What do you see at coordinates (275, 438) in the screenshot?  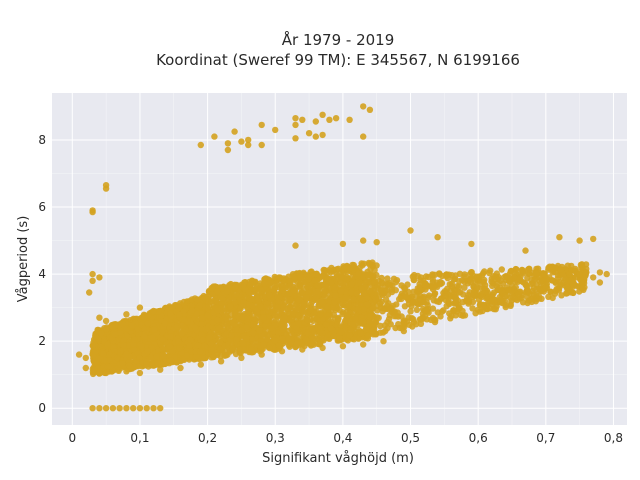 I see `x-tick-label: 0,3` at bounding box center [275, 438].